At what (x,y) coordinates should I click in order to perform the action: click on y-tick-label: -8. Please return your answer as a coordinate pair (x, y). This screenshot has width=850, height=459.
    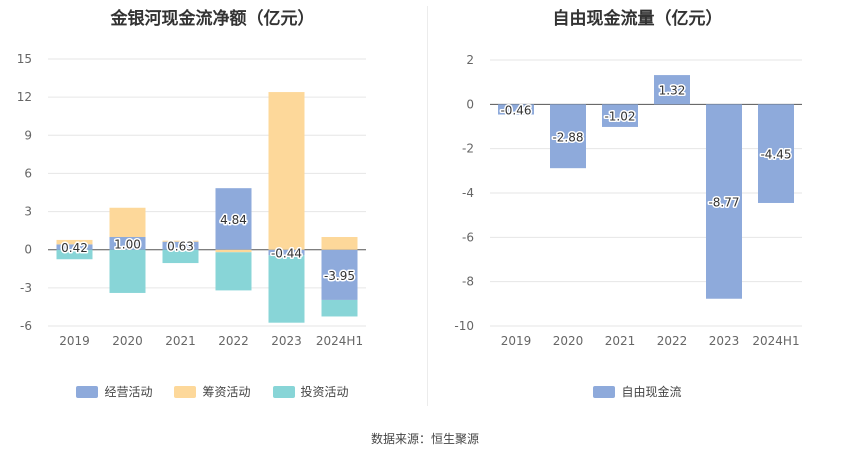
    Looking at the image, I should click on (468, 282).